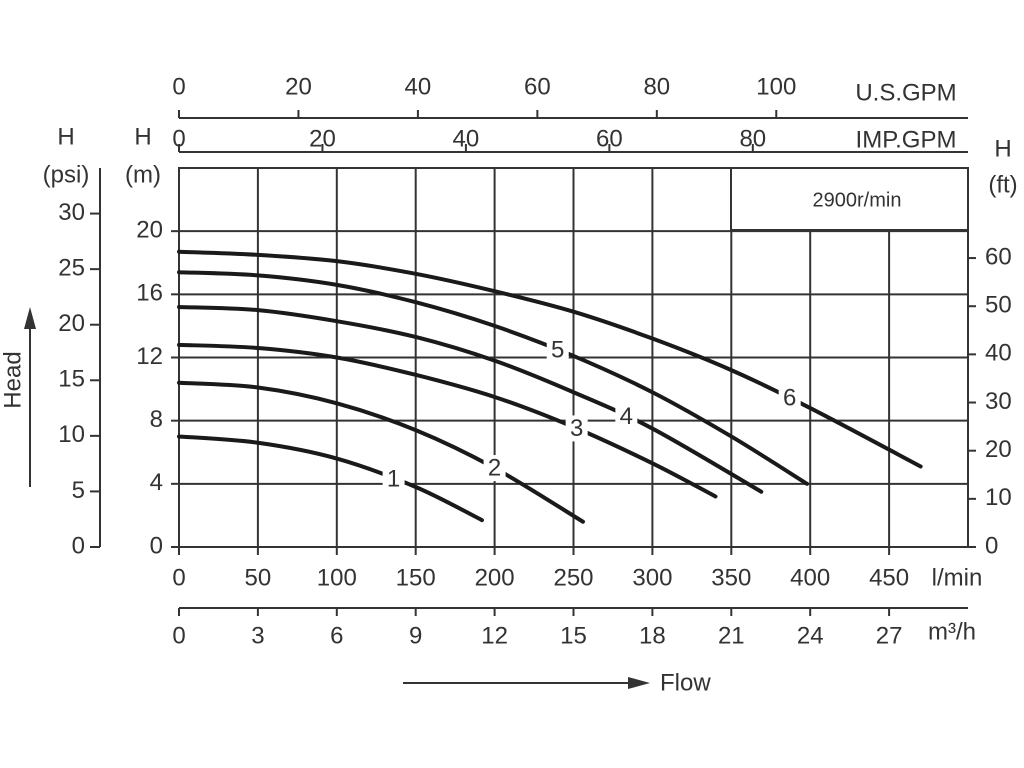 The image size is (1024, 768). Describe the element at coordinates (66, 174) in the screenshot. I see `psi-unit: (psi)` at that location.